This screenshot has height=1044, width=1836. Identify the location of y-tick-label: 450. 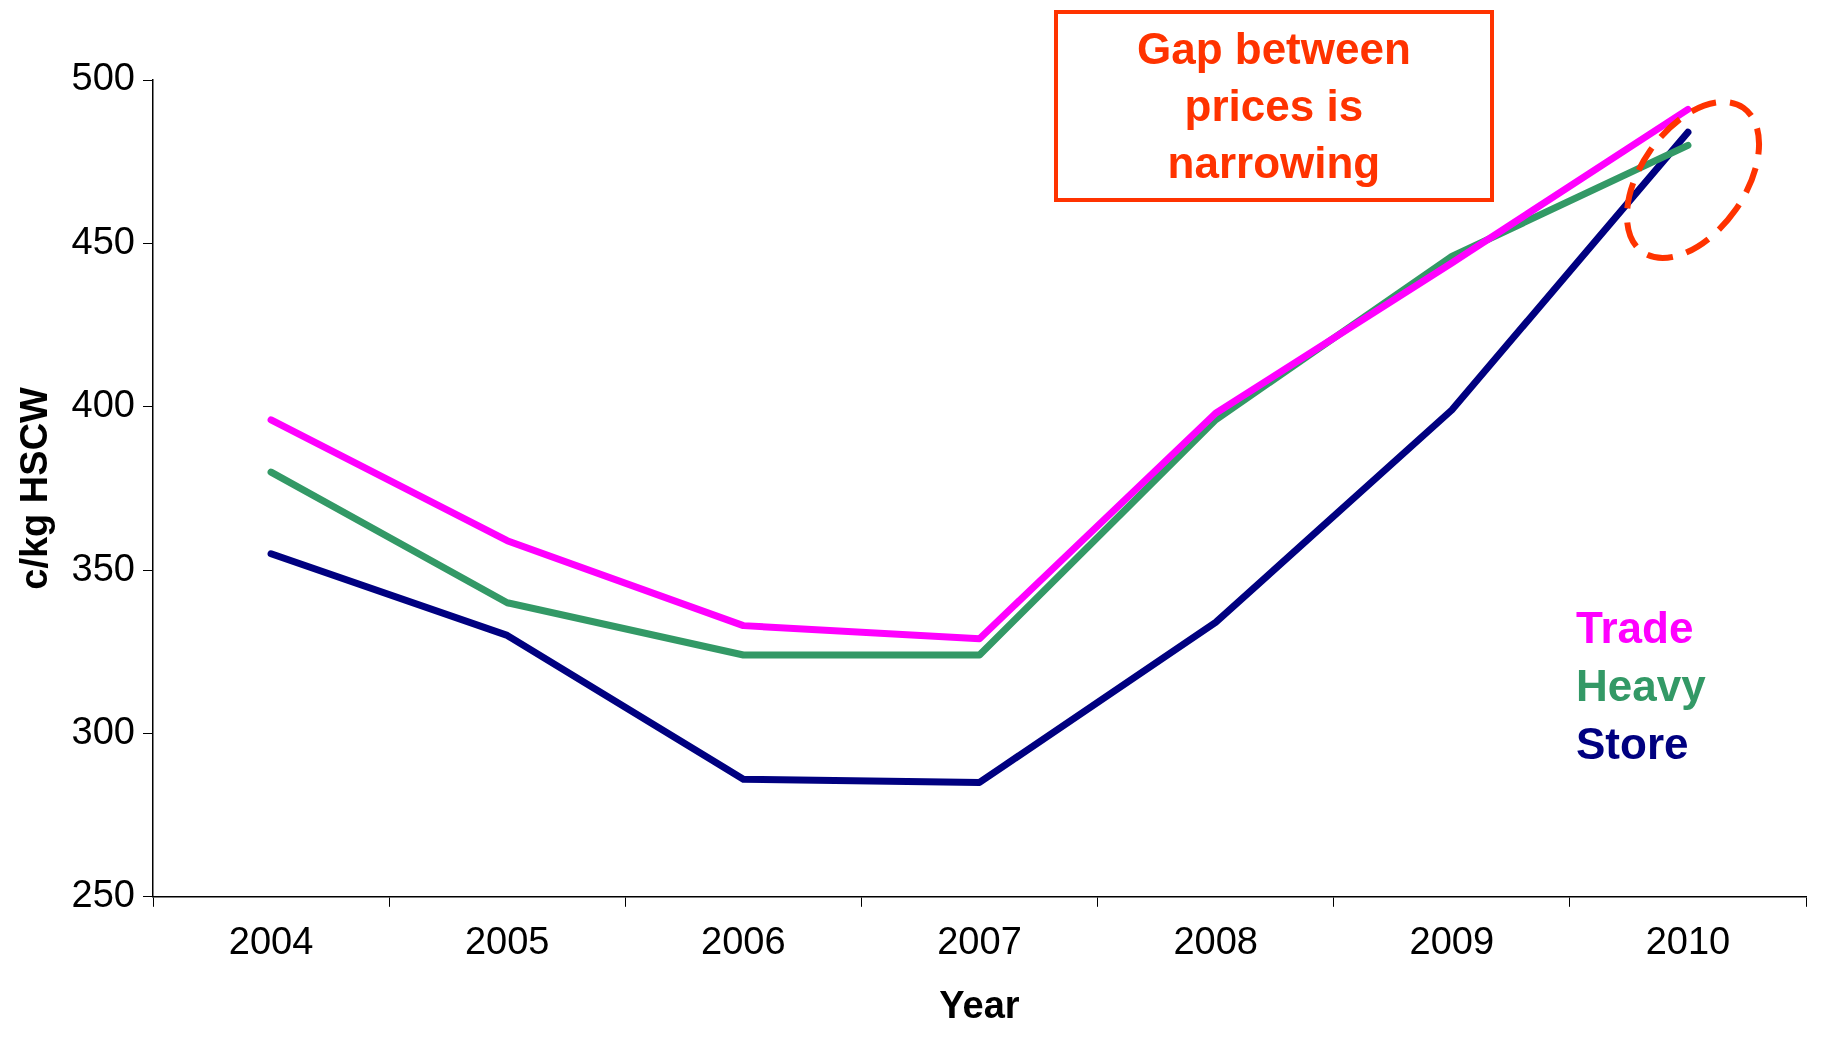
(103, 240).